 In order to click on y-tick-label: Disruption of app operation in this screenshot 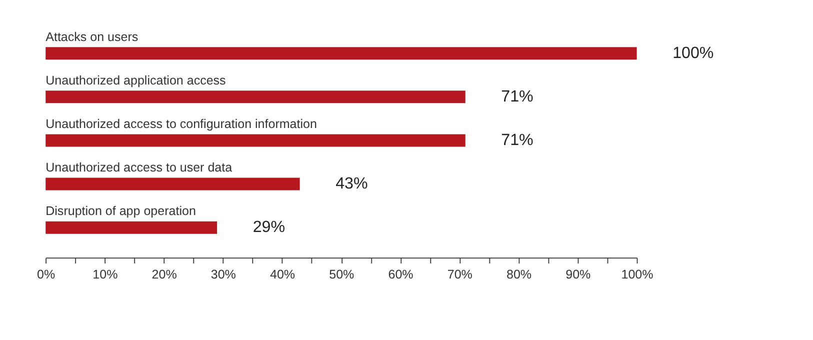, I will do `click(121, 211)`.